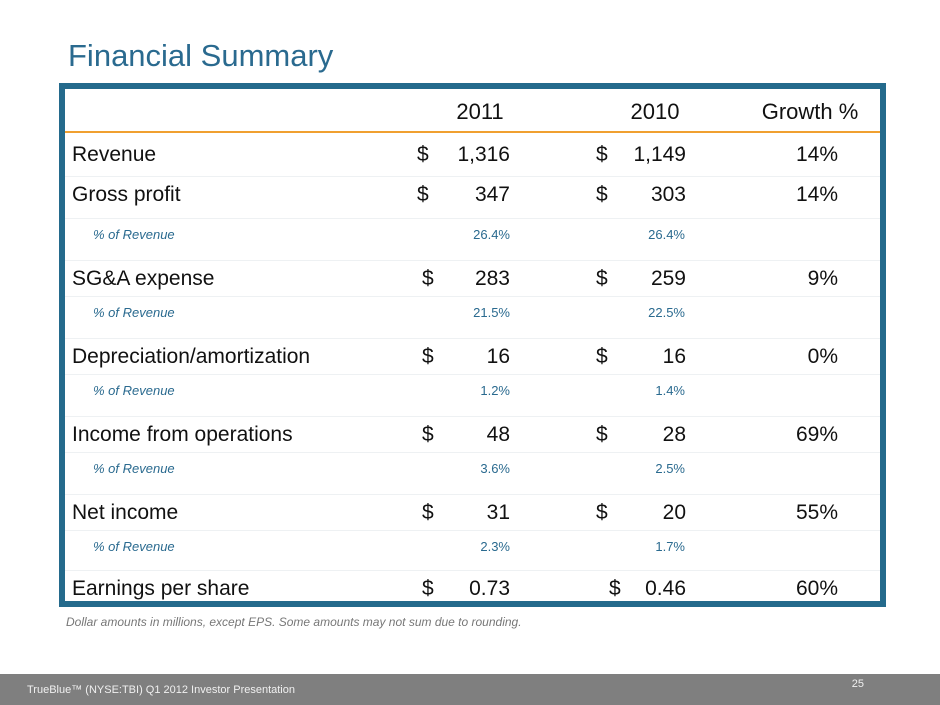 Image resolution: width=940 pixels, height=705 pixels. Describe the element at coordinates (472, 132) in the screenshot. I see `header-divider` at that location.